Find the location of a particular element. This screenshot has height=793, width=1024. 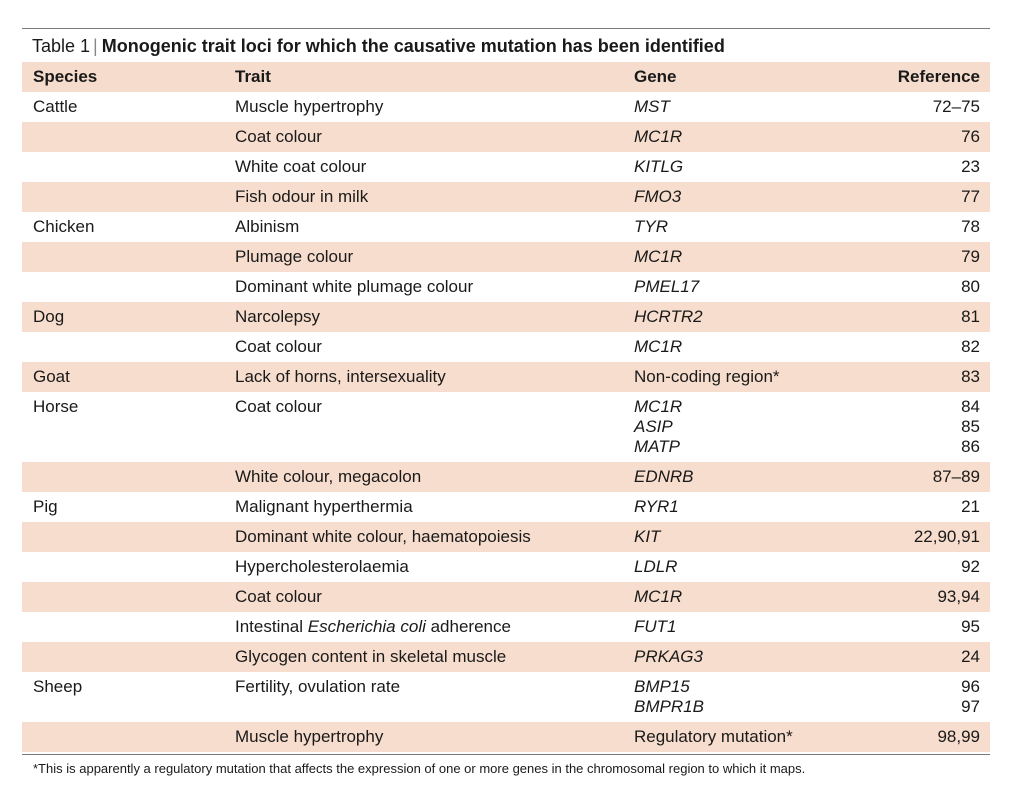

header-species: Species is located at coordinates (65, 76).